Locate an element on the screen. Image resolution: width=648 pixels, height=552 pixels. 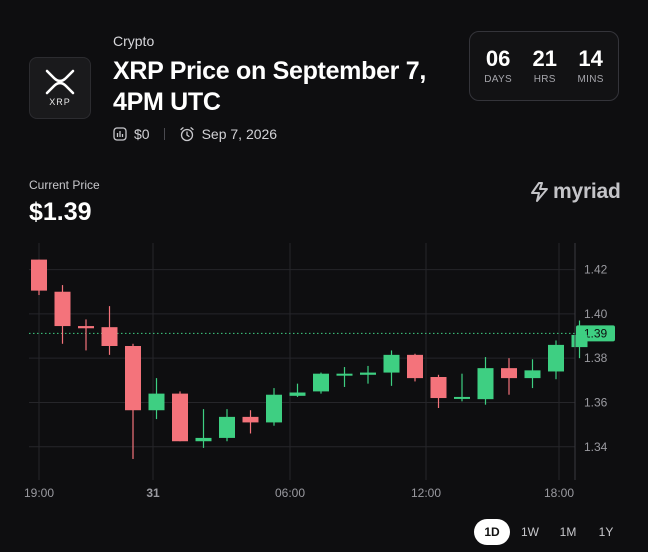
meta-divider is located at coordinates (164, 134).